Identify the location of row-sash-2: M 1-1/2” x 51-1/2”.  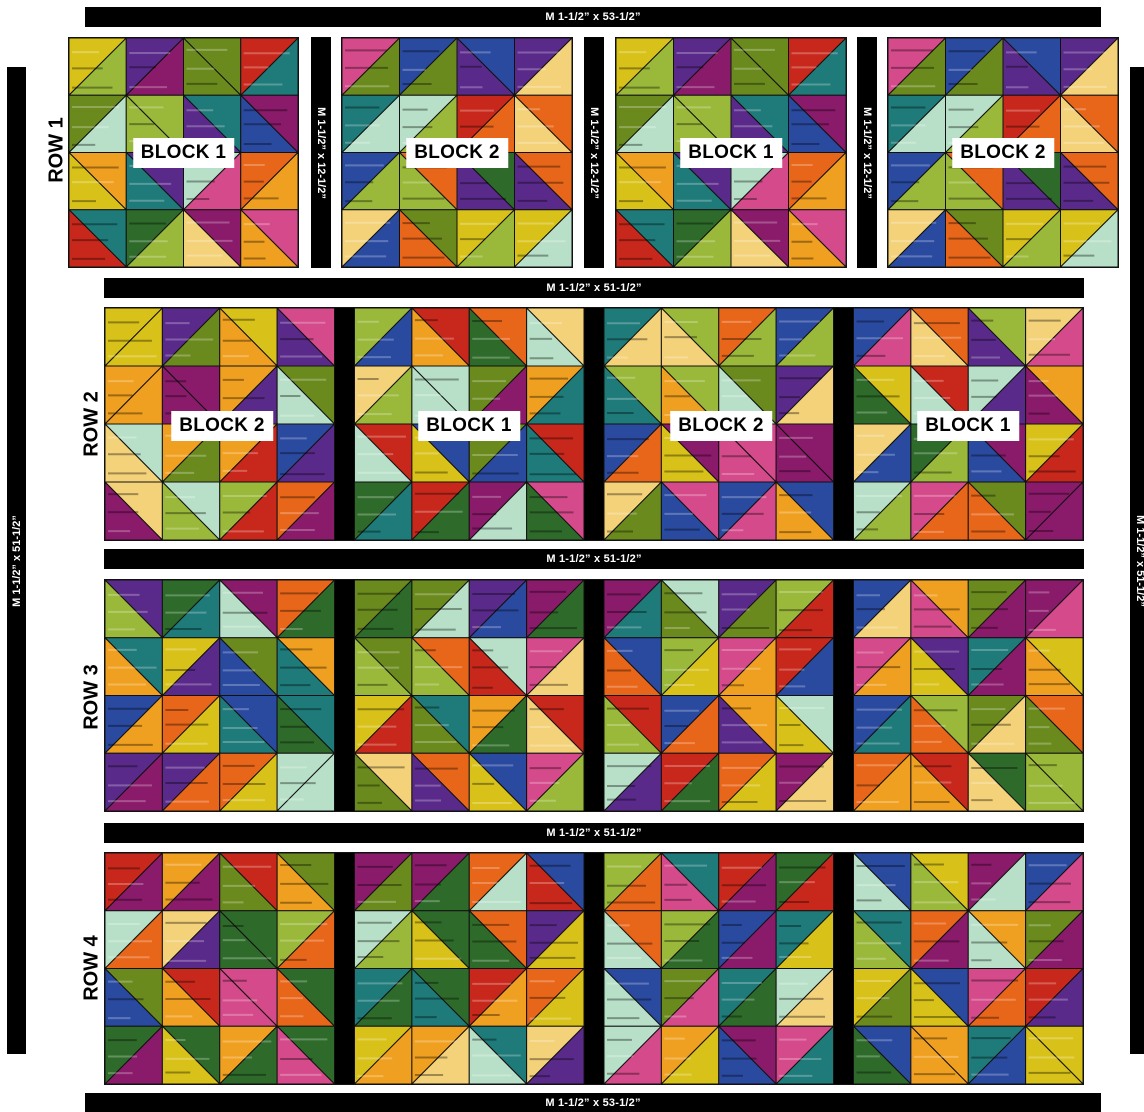
(594, 559).